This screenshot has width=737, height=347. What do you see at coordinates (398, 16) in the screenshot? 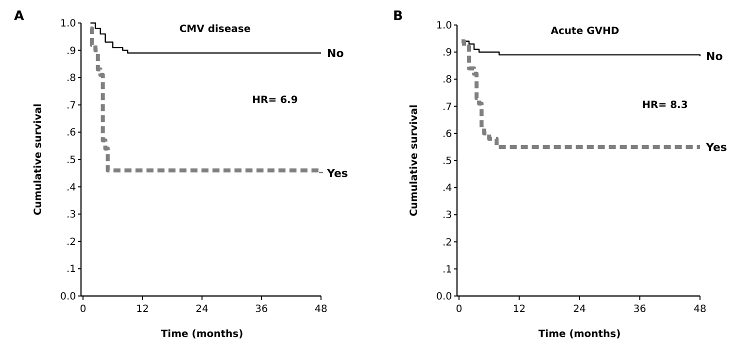
I see `text: B` at bounding box center [398, 16].